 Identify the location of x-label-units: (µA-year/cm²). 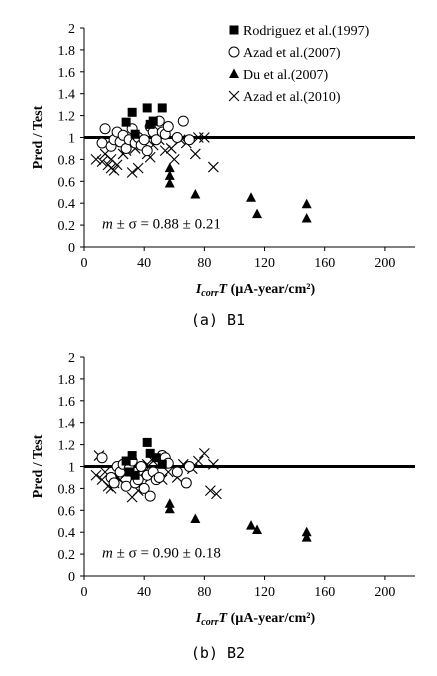
(271, 289).